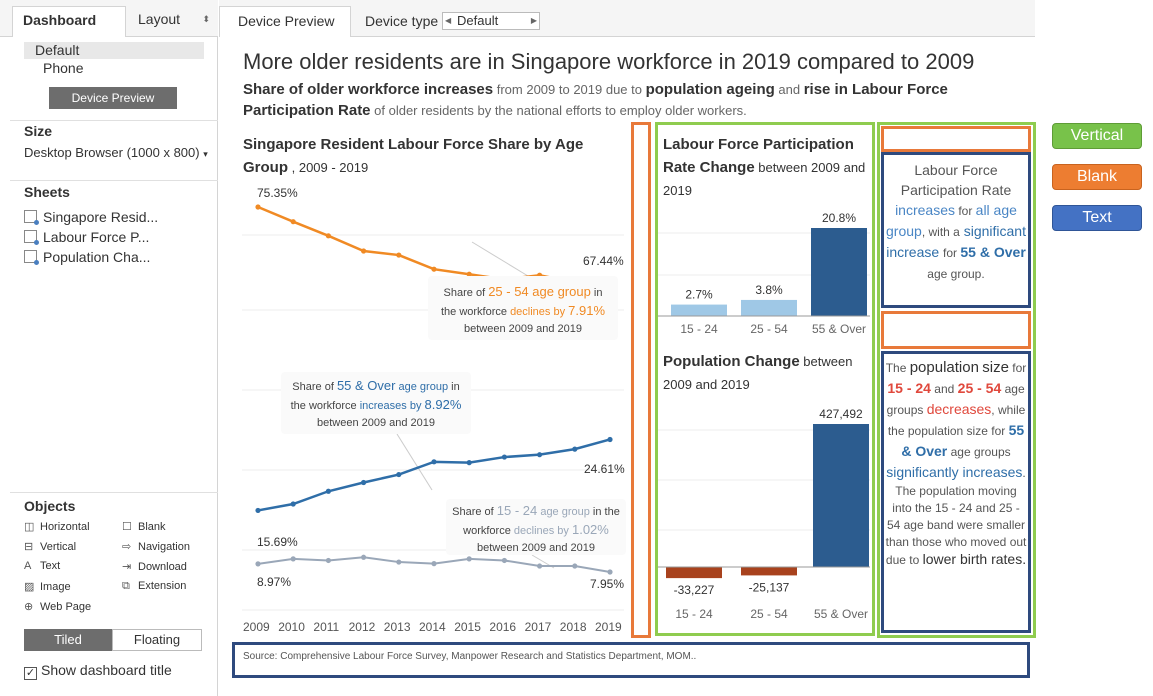 This screenshot has width=1153, height=696. I want to click on size-dropdown: Desktop Browser (1000 x 800) ▾, so click(116, 152).